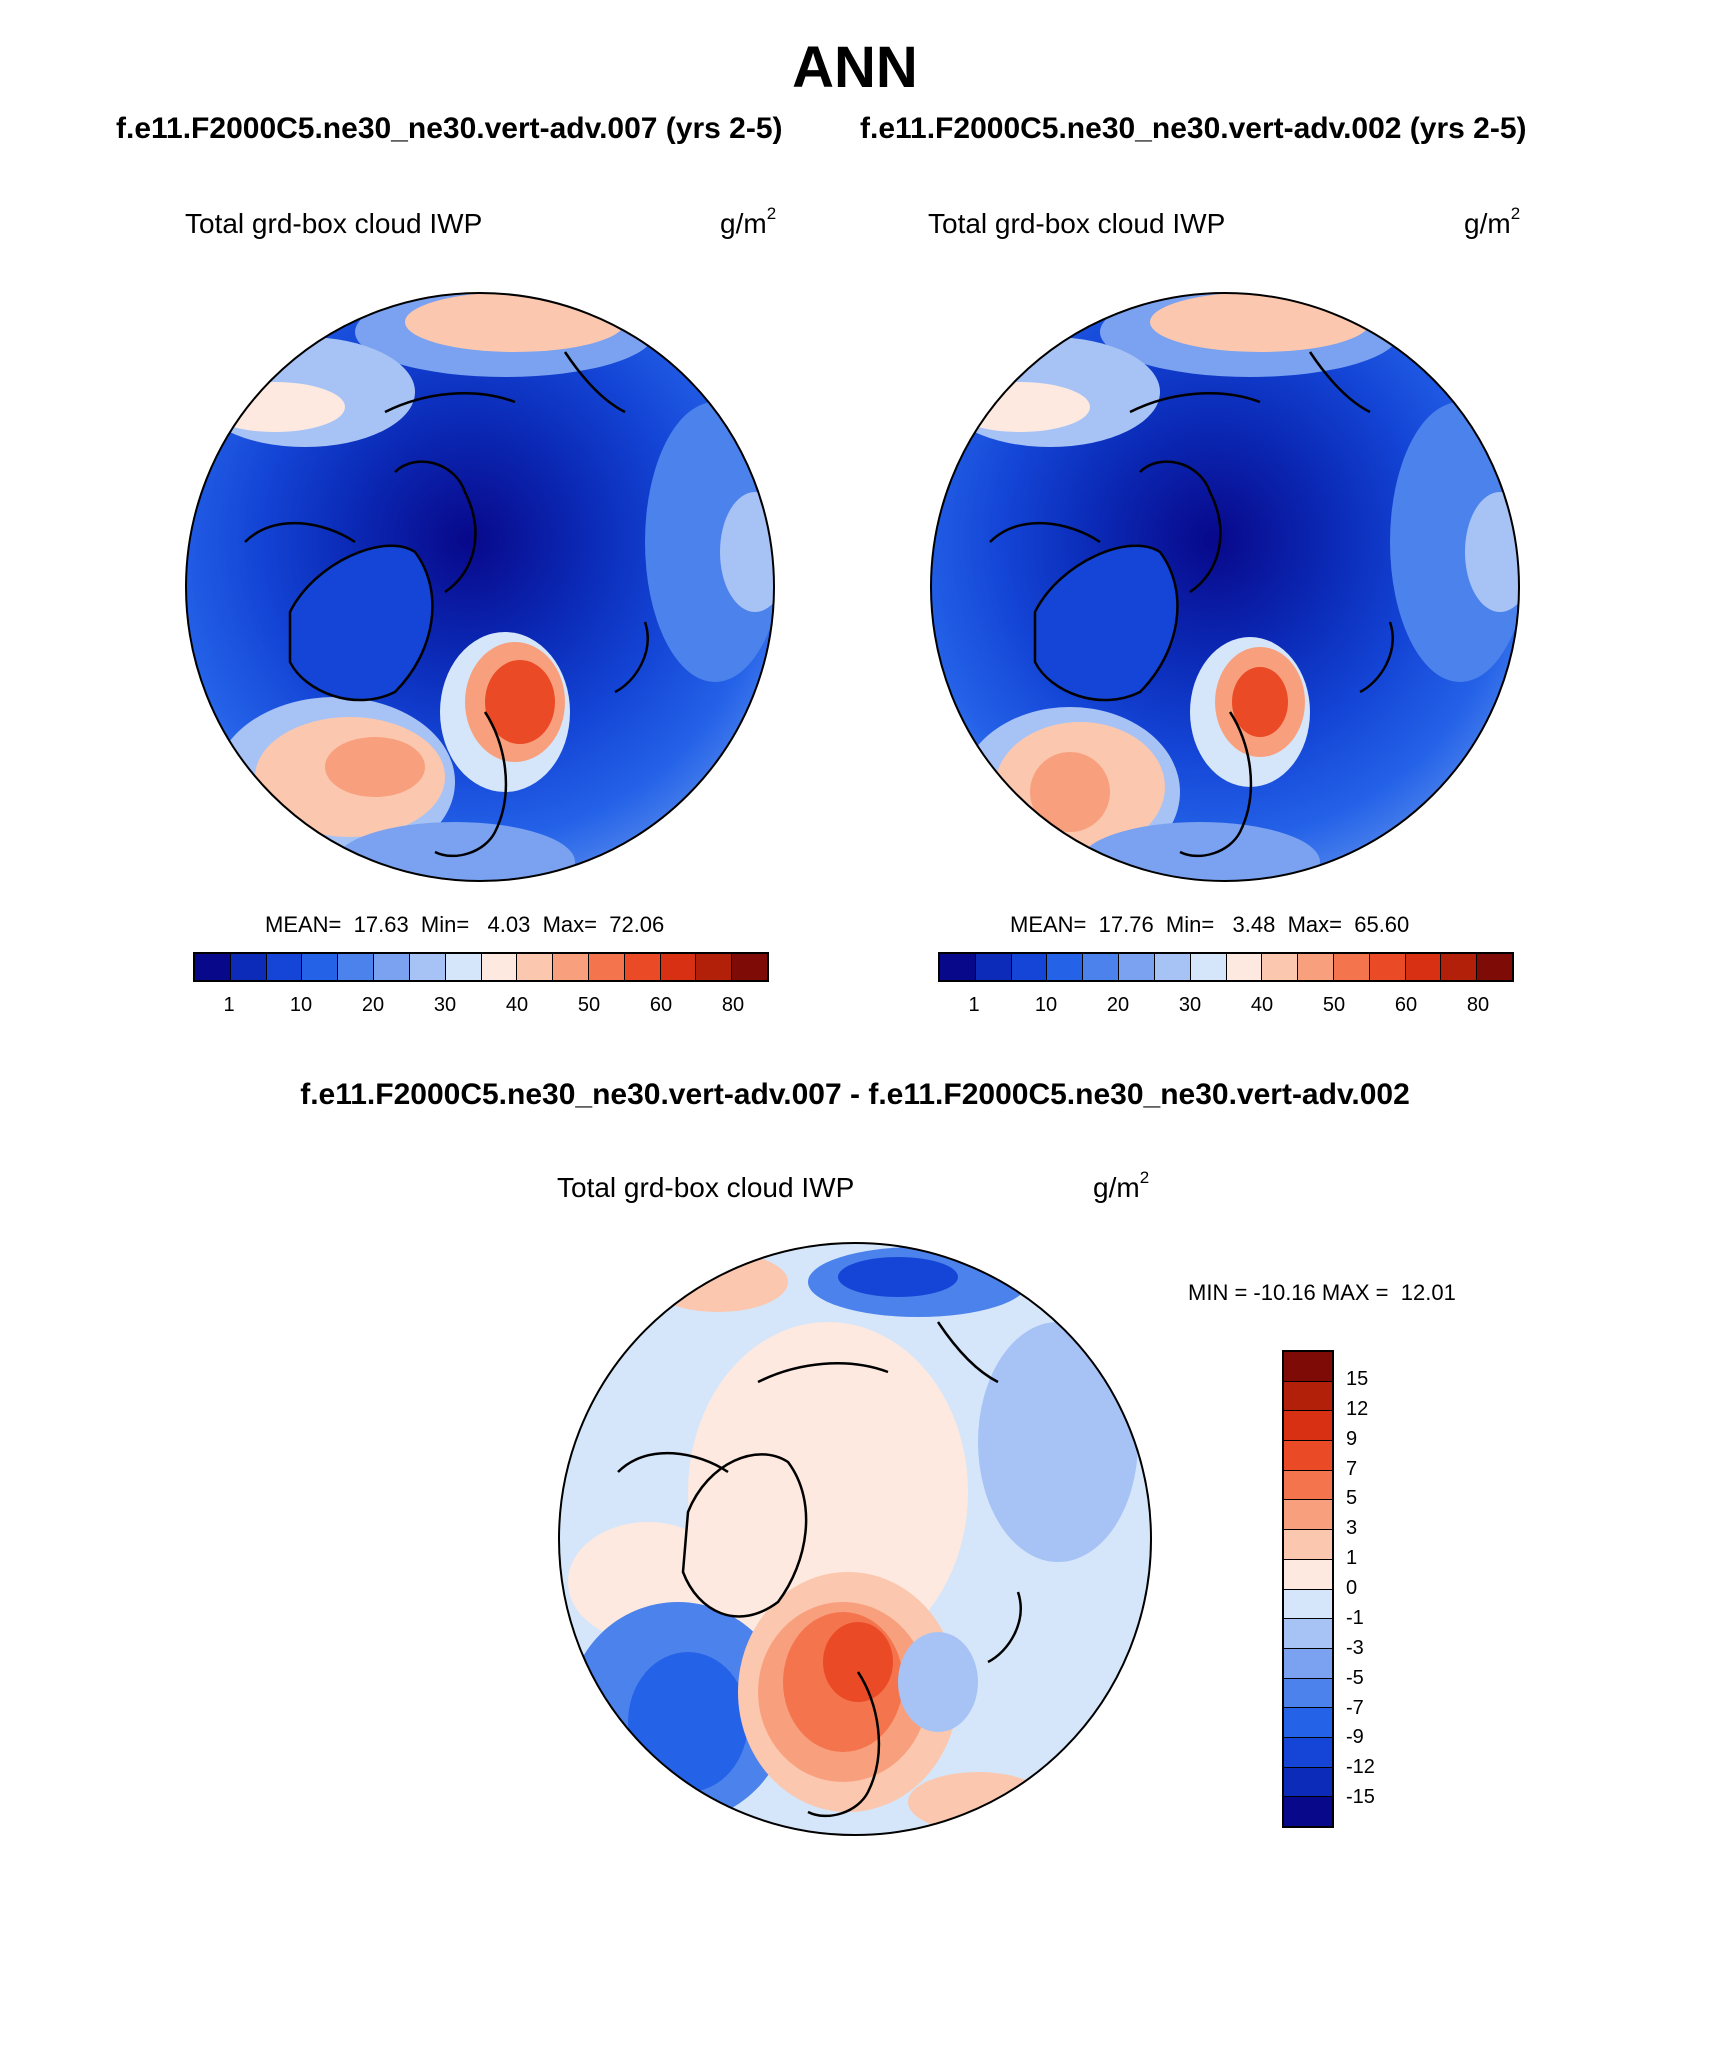 The width and height of the screenshot is (1710, 2061). What do you see at coordinates (1322, 1292) in the screenshot?
I see `panel3-stats: MIN = -10.16 MAX = 12.01` at bounding box center [1322, 1292].